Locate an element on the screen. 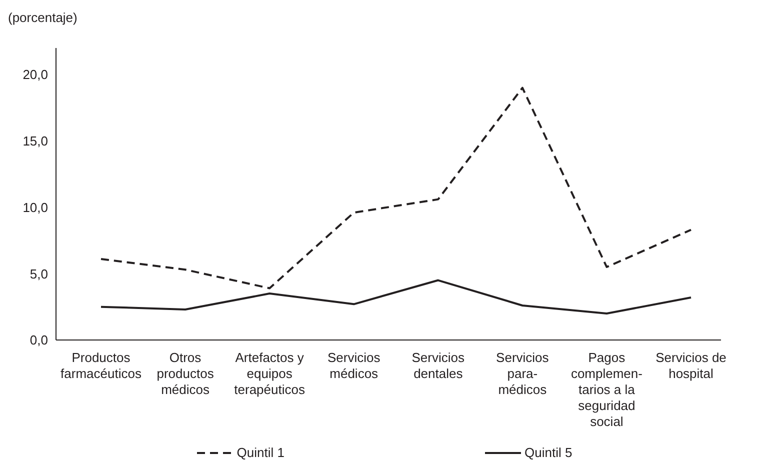  y-tick-label: 0,0 is located at coordinates (39, 340).